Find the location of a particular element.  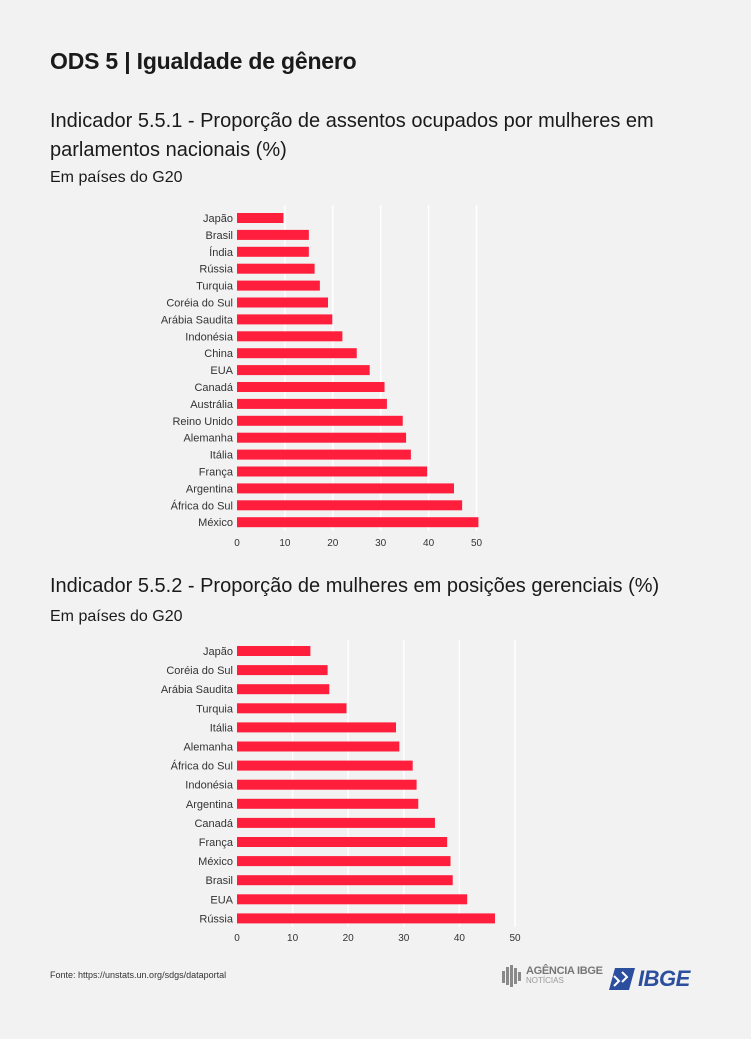

page-title: ODS 5 | Igualdade de gênero is located at coordinates (203, 61).